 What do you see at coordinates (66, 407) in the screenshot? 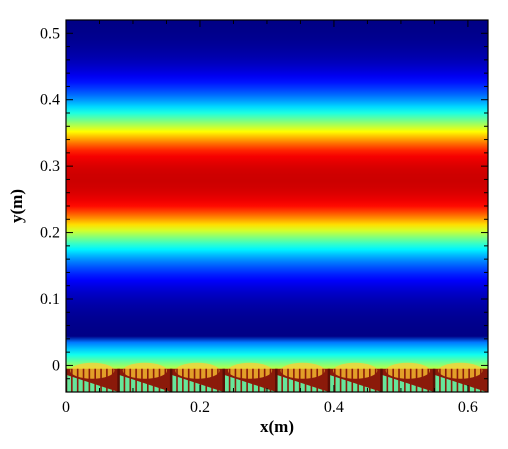
I see `x-tick-label: 0` at bounding box center [66, 407].